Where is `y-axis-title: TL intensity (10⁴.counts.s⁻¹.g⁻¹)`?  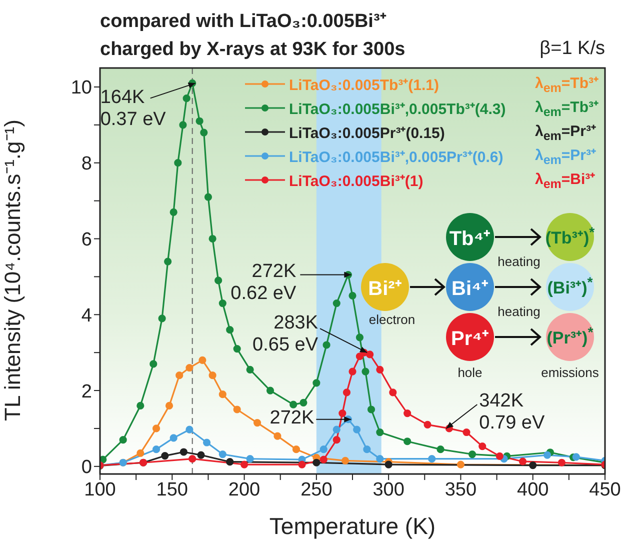 y-axis-title: TL intensity (10⁴.counts.s⁻¹.g⁻¹) is located at coordinates (12, 270).